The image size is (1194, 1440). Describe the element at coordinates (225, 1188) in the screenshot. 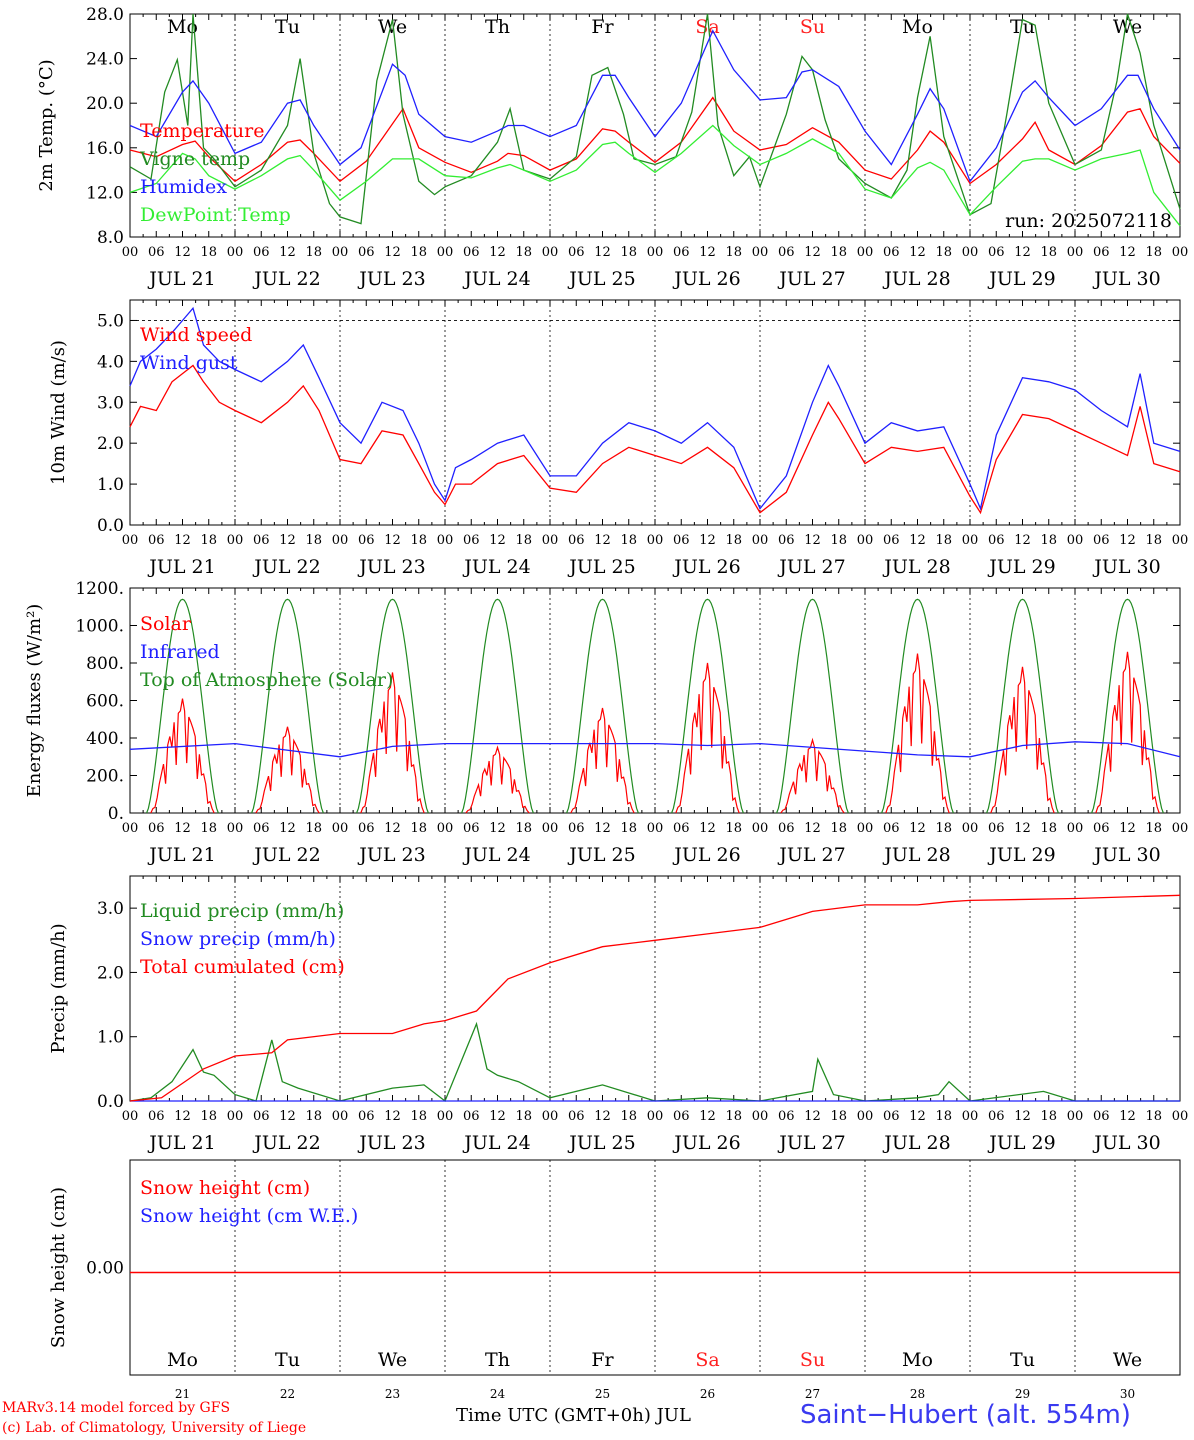

I see `legend-entry: Snow height (cm)` at that location.